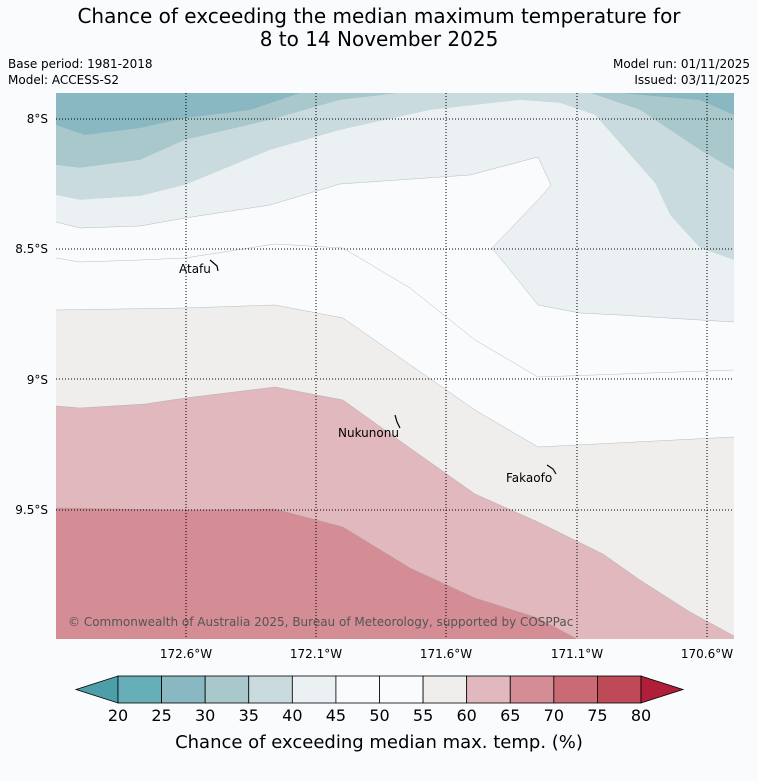 The height and width of the screenshot is (781, 758). I want to click on place-label-fakaofo: Fakaofo, so click(529, 478).